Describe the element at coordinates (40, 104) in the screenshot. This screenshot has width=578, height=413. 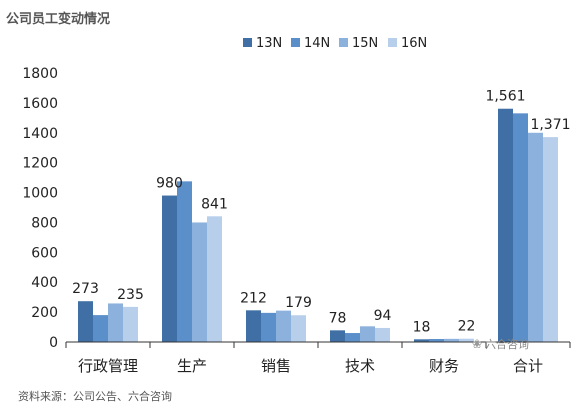
I see `y-tick-label: 1600` at that location.